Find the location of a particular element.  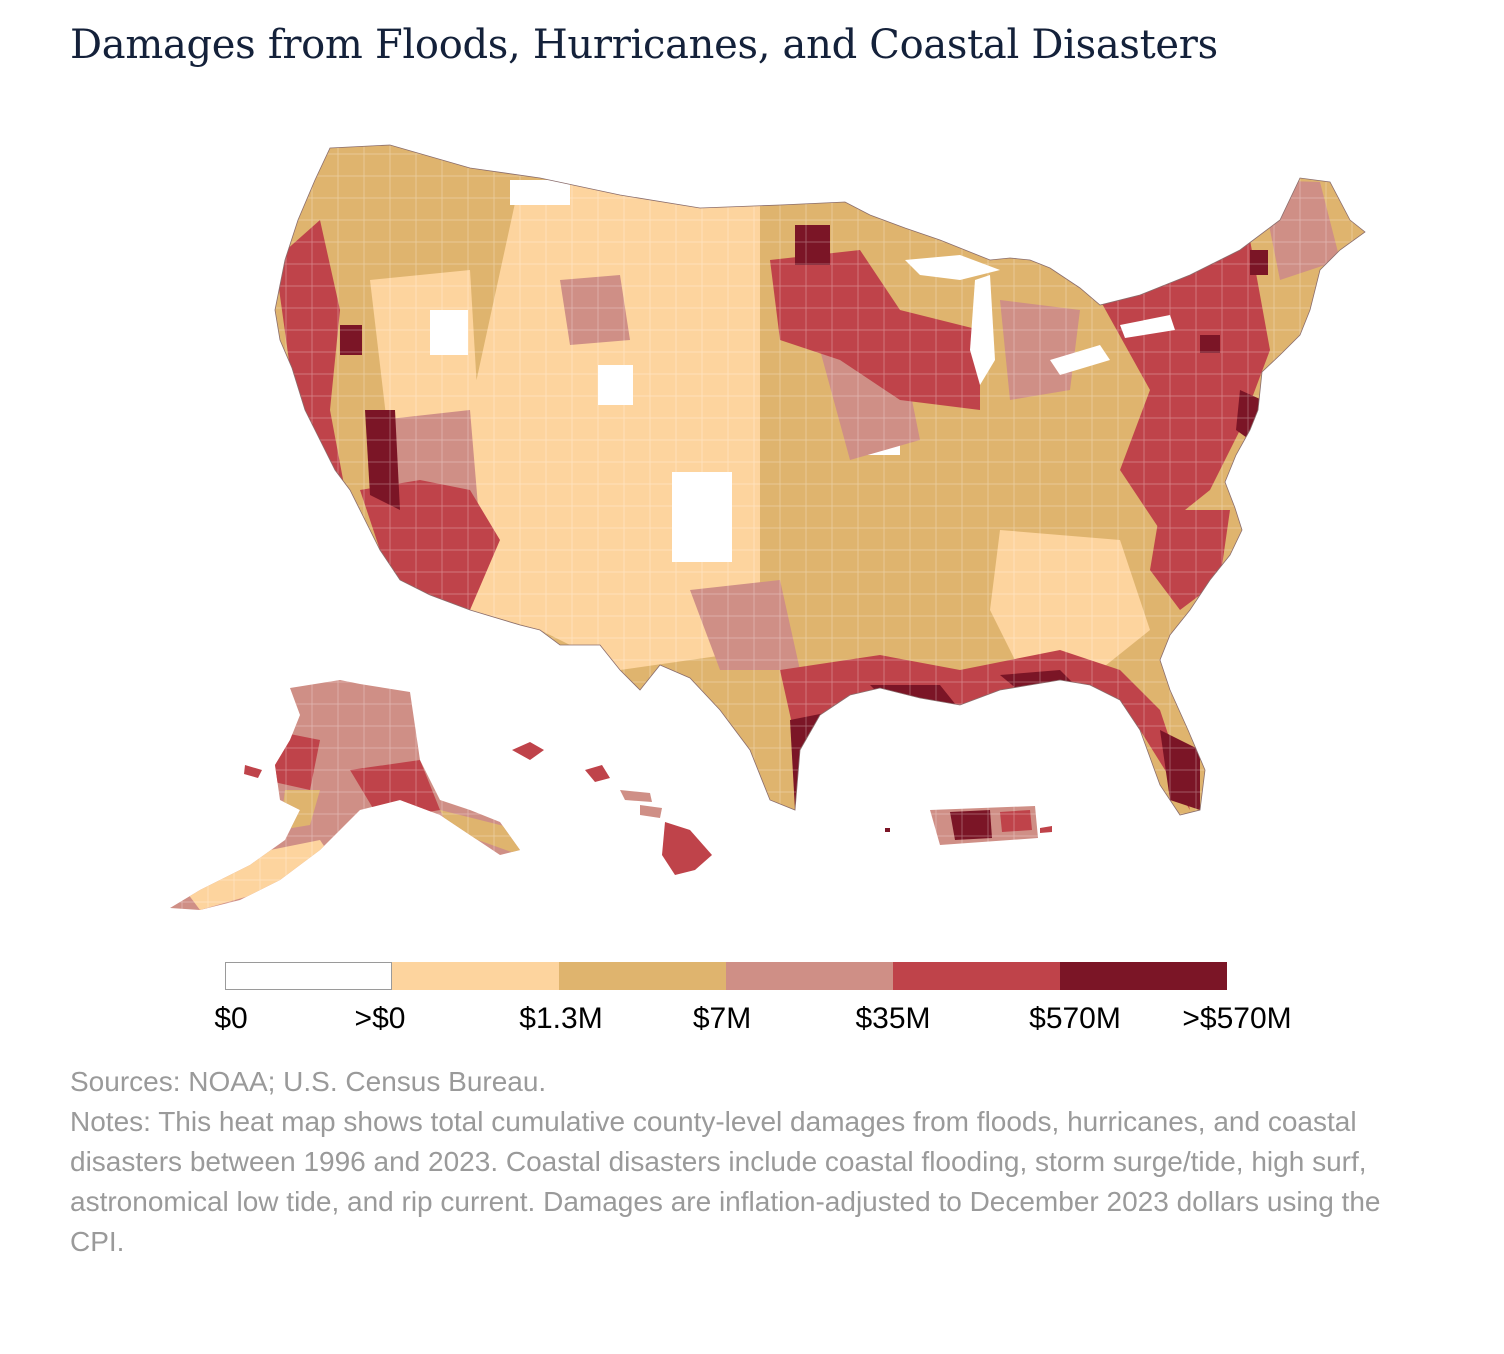

legend-swatch-mid-low is located at coordinates (642, 976).